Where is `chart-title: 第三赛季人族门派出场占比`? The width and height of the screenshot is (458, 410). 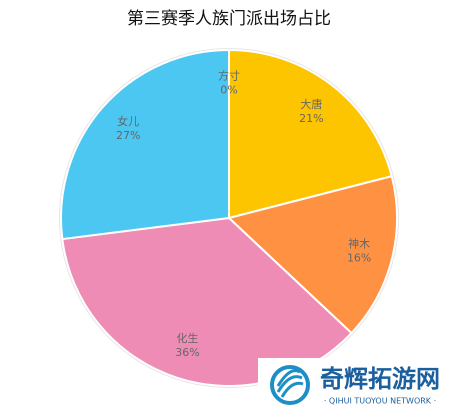
chart-title: 第三赛季人族门派出场占比 is located at coordinates (229, 18).